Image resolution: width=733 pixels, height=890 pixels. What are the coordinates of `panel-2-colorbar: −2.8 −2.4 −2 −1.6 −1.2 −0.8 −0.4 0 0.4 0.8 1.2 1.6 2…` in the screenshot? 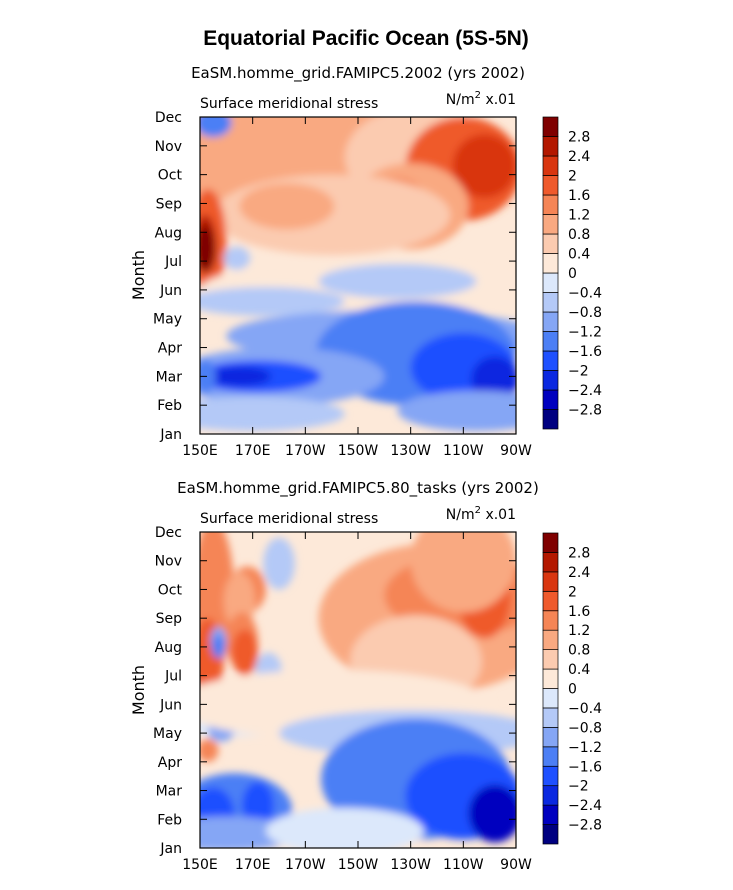 It's located at (572, 688).